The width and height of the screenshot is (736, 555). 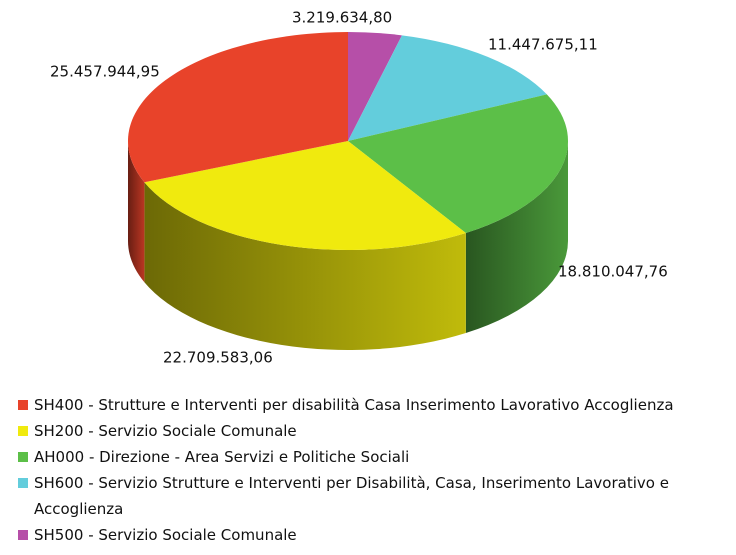 What do you see at coordinates (374, 535) in the screenshot?
I see `legend-item: SH500 - Servizio Sociale Comunale` at bounding box center [374, 535].